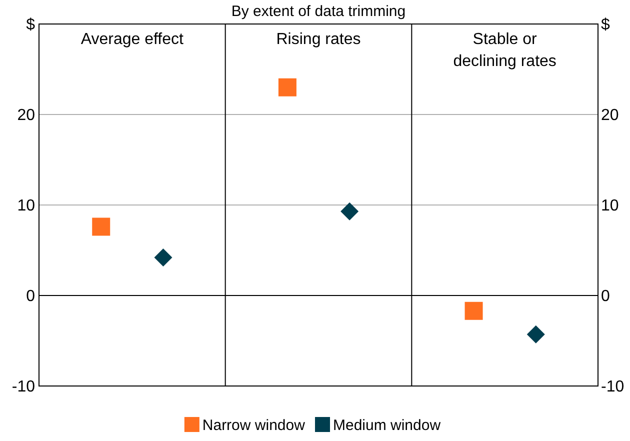 Image resolution: width=630 pixels, height=441 pixels. Describe the element at coordinates (387, 425) in the screenshot. I see `legend-label: Medium window` at that location.